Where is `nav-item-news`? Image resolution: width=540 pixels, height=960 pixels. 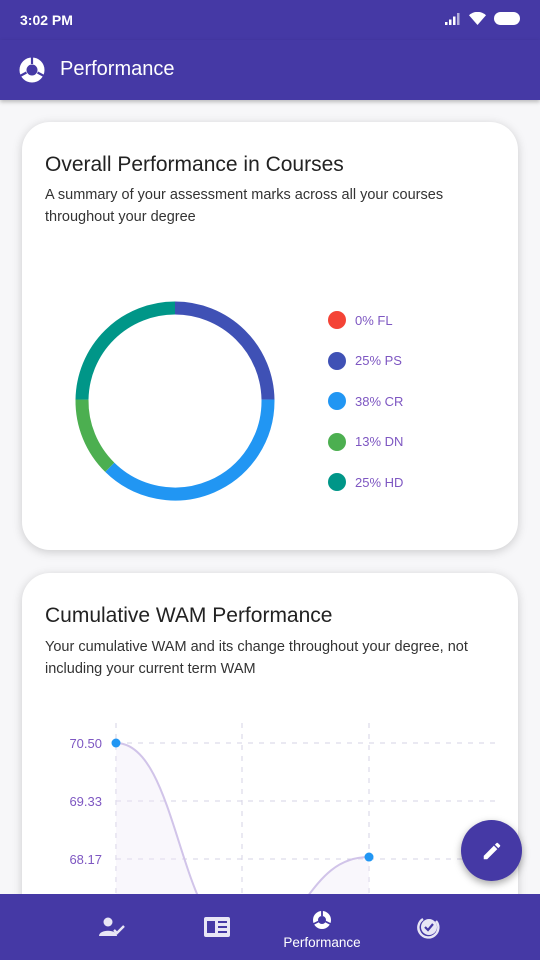 nav-item-news is located at coordinates (217, 927).